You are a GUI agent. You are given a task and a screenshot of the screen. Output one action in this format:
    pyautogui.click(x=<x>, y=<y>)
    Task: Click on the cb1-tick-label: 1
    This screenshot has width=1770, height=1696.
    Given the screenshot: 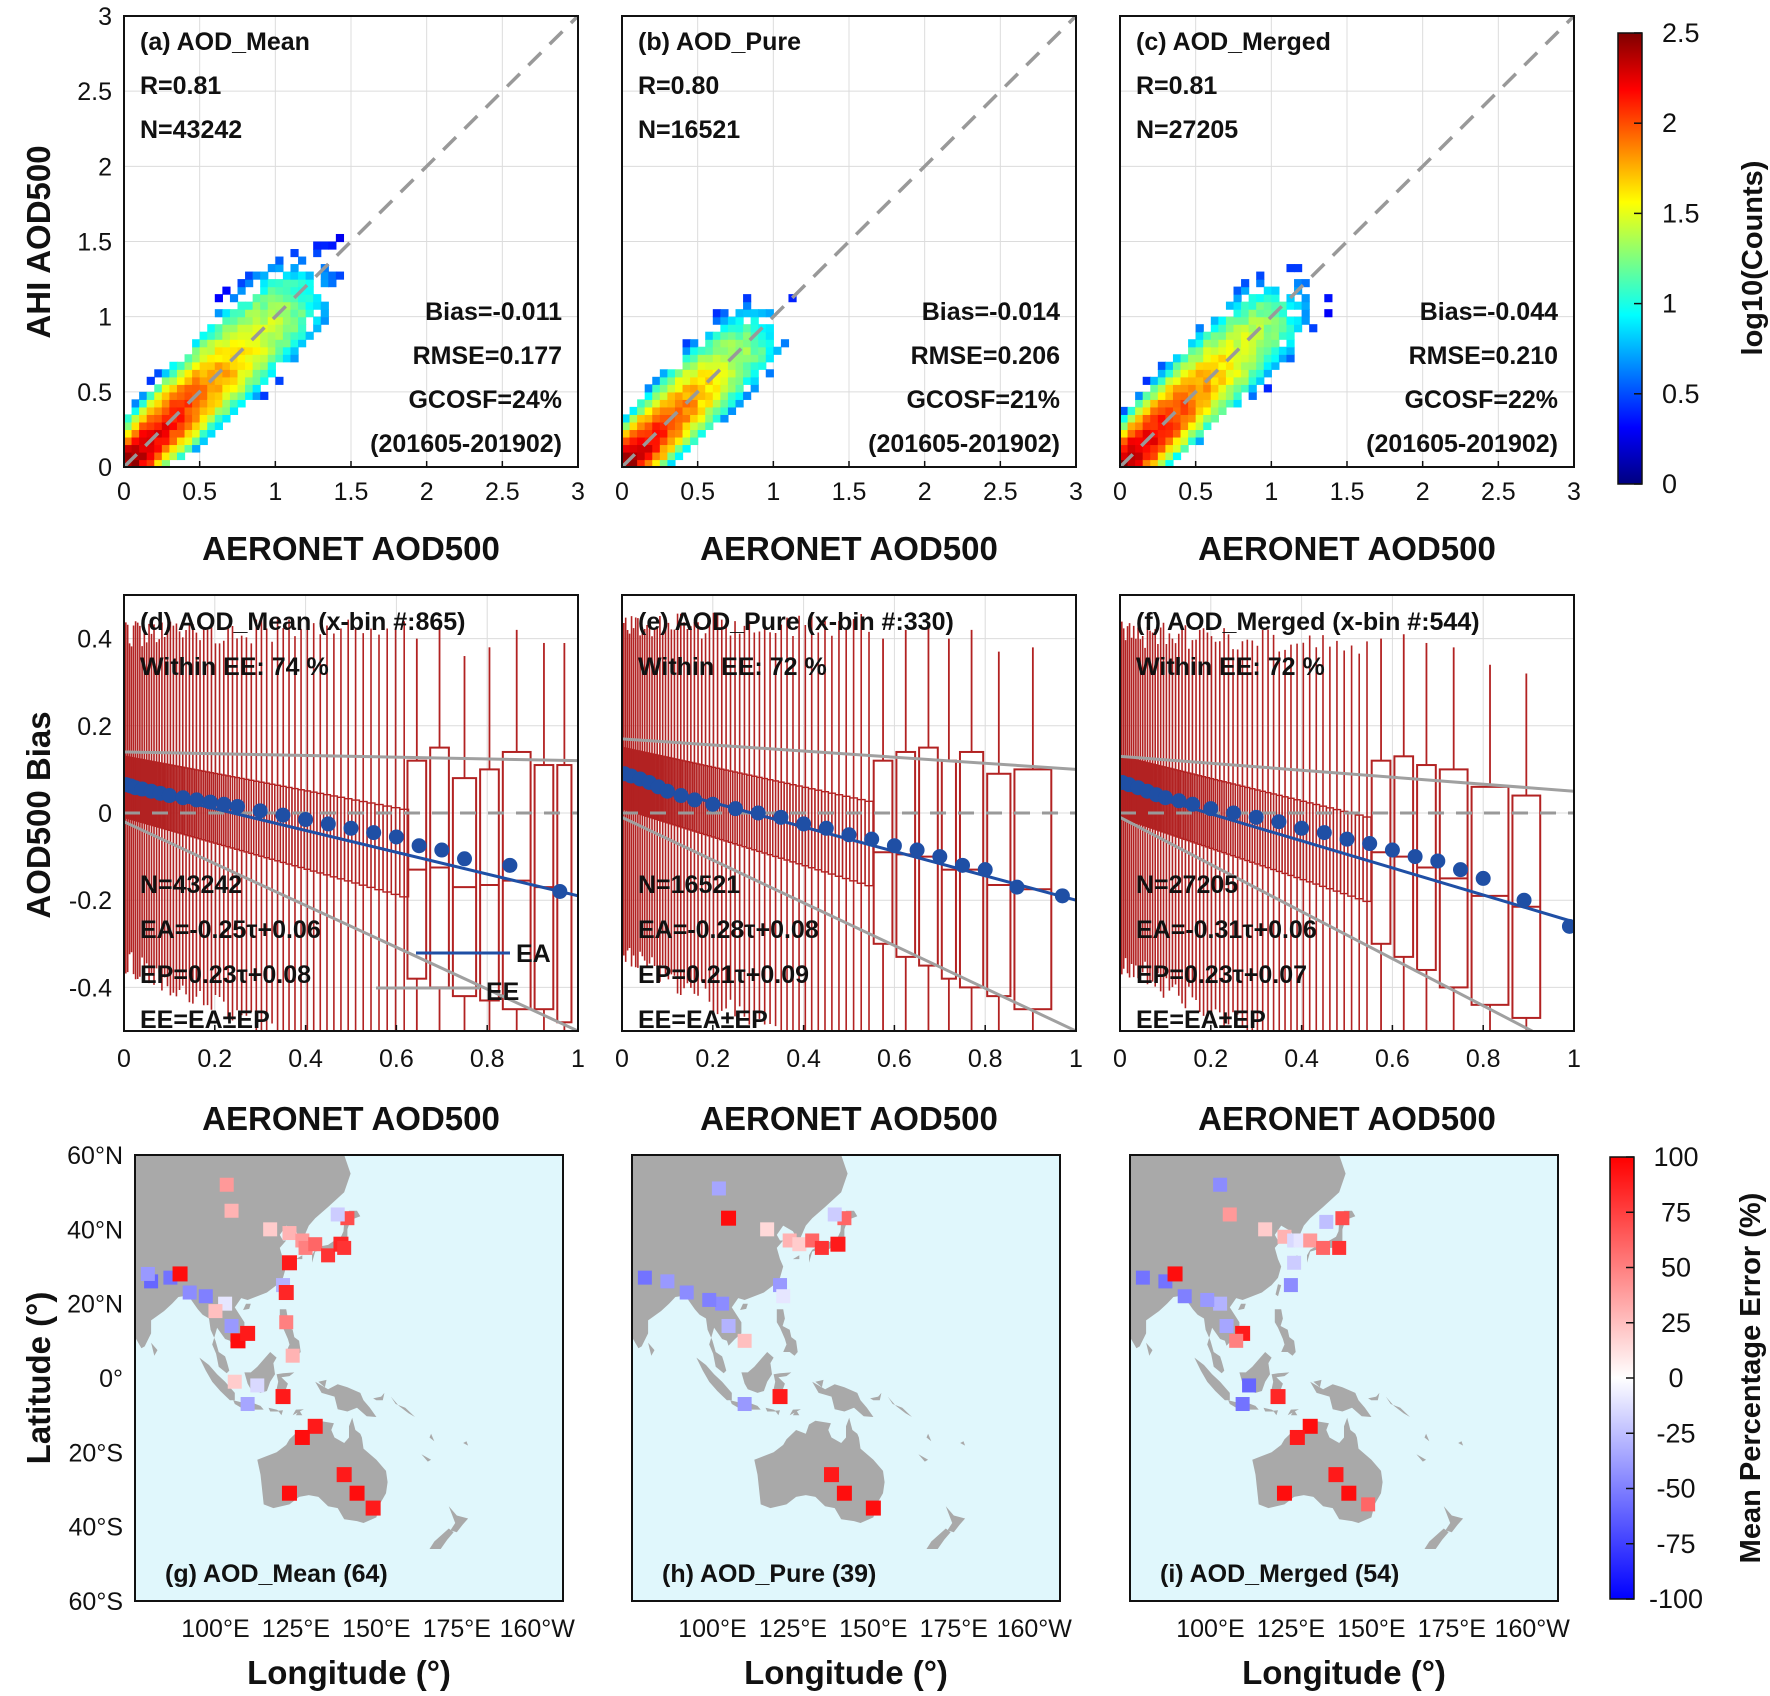 What is the action you would take?
    pyautogui.click(x=1669, y=304)
    